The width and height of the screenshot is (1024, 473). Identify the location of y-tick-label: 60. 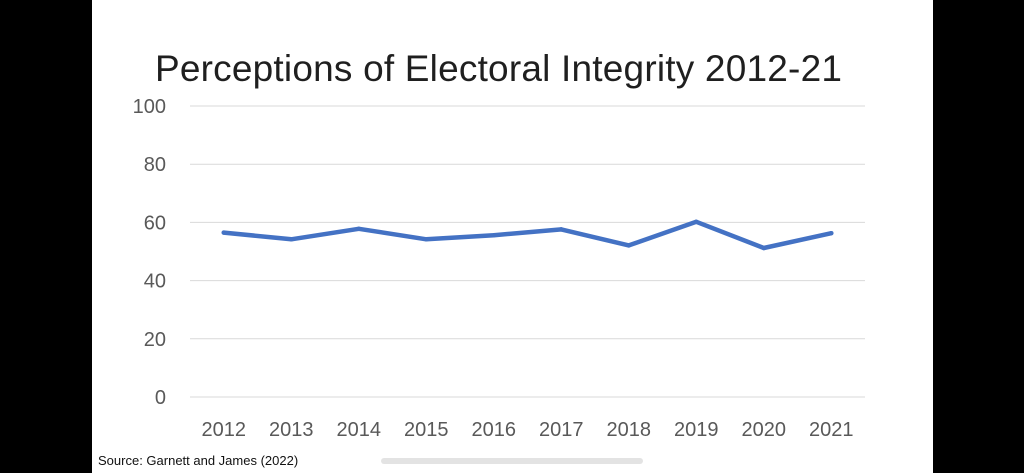
(155, 223).